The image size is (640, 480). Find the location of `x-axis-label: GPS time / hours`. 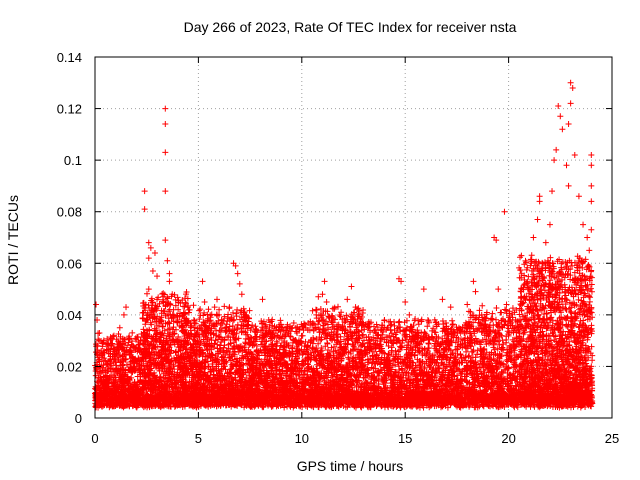

x-axis-label: GPS time / hours is located at coordinates (350, 466).